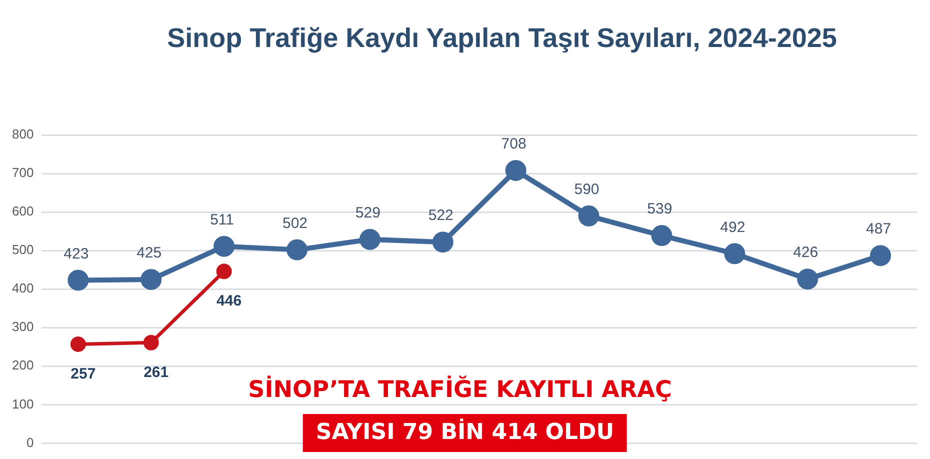  I want to click on data-label: 522, so click(441, 215).